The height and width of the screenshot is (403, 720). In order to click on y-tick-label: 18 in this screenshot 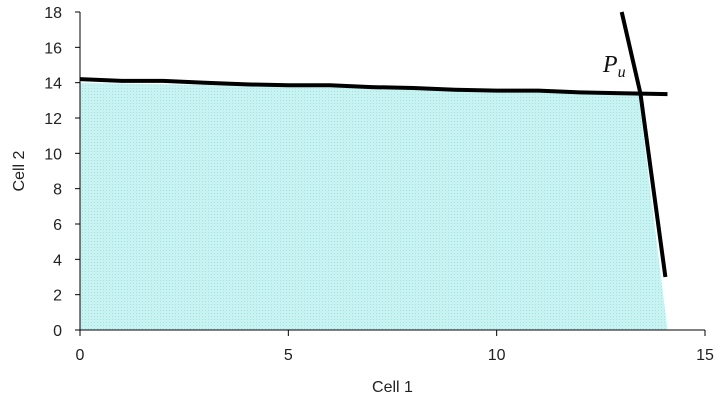, I will do `click(53, 13)`.